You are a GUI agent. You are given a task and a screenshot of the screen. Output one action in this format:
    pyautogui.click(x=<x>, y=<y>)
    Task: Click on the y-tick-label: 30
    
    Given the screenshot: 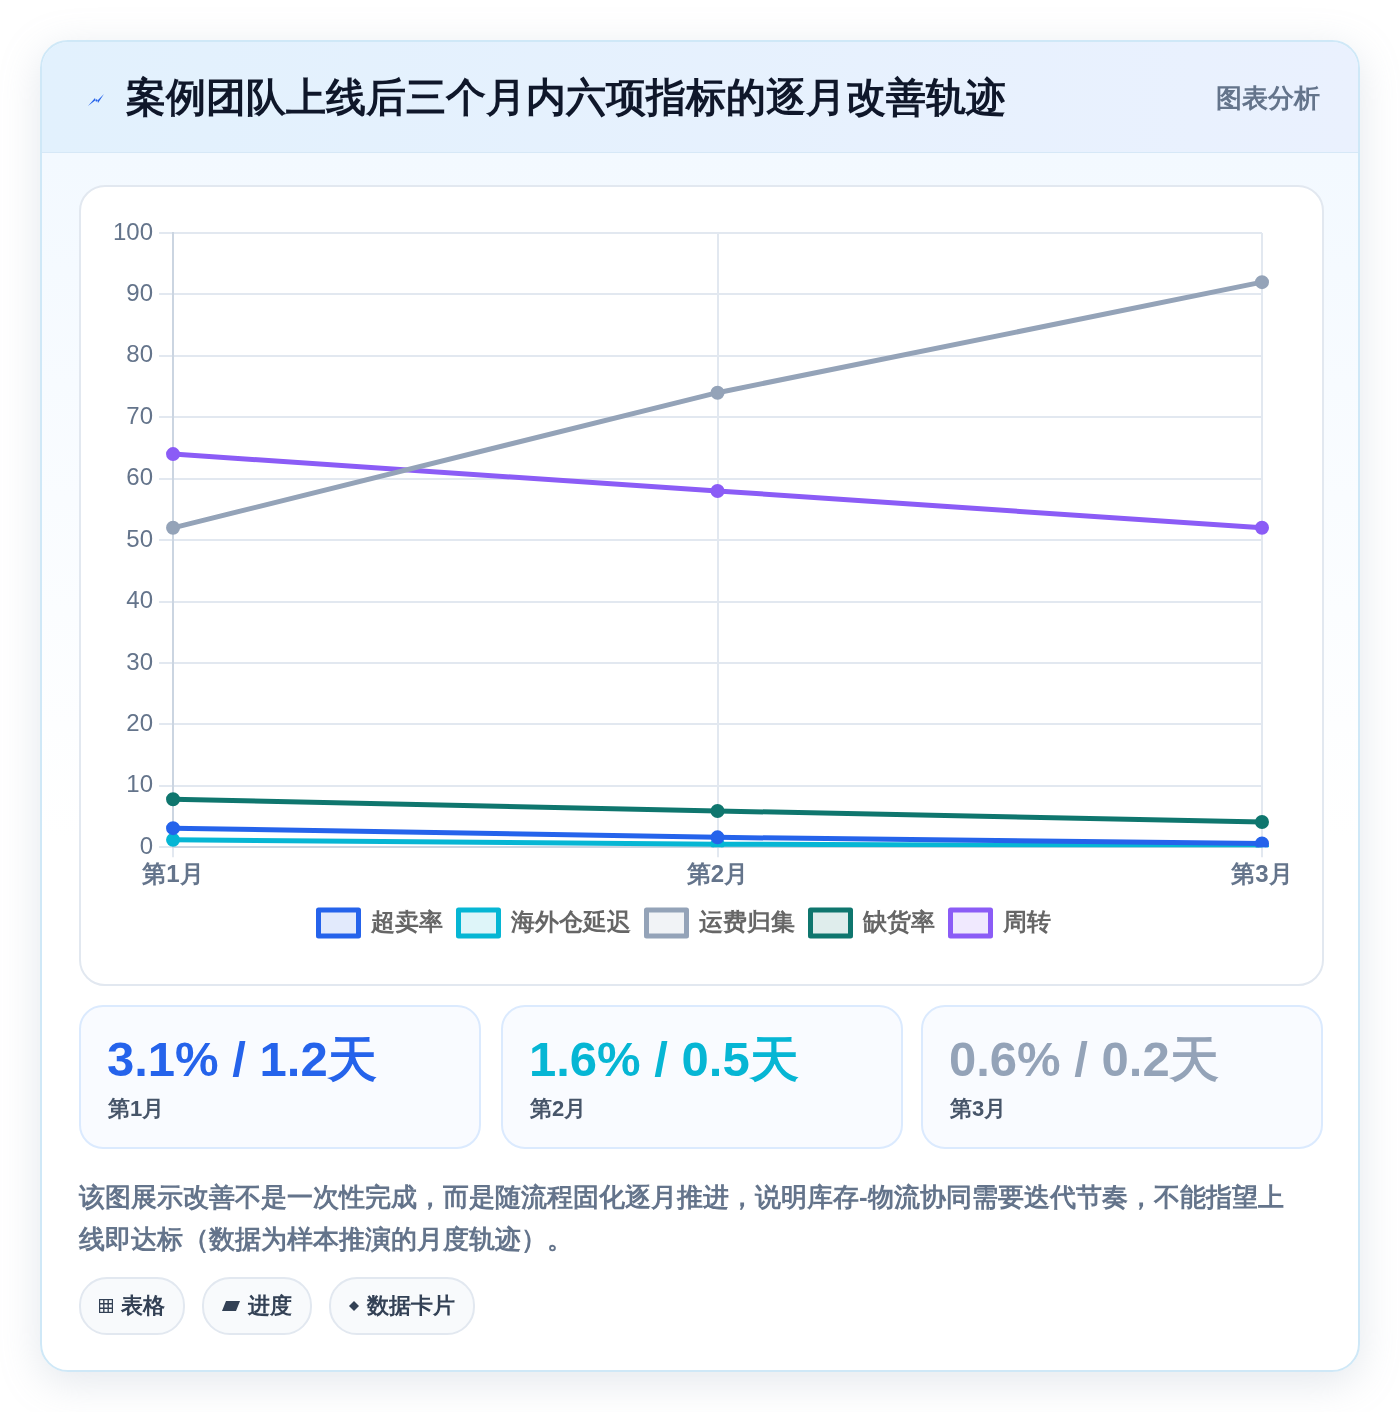 What is the action you would take?
    pyautogui.click(x=140, y=661)
    